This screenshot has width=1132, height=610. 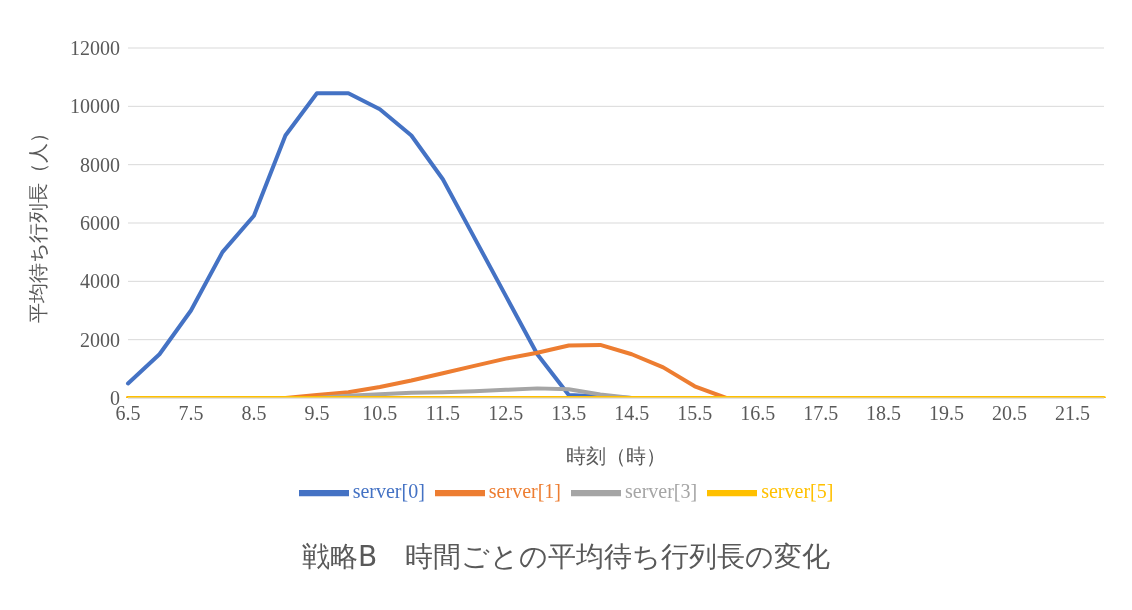 I want to click on x-tick-label: 20.5, so click(x=1010, y=413).